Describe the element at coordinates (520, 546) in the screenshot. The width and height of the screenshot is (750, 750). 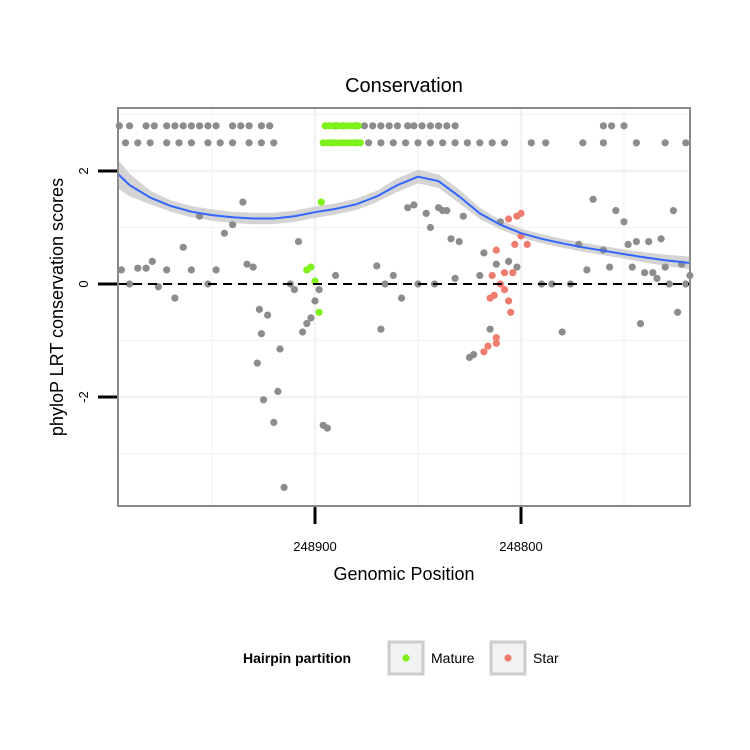
I see `x-tick-label: 248800` at that location.